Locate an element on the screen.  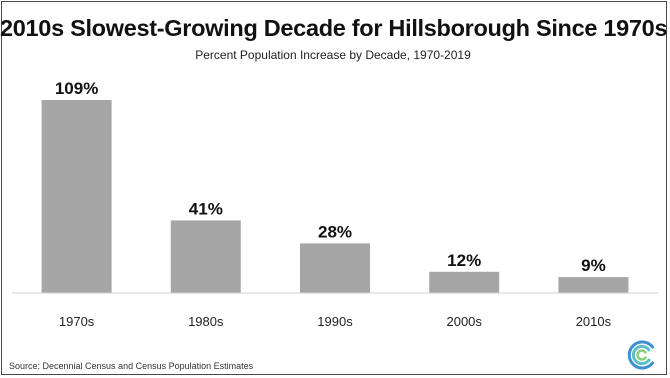
bar-1970s is located at coordinates (76, 196).